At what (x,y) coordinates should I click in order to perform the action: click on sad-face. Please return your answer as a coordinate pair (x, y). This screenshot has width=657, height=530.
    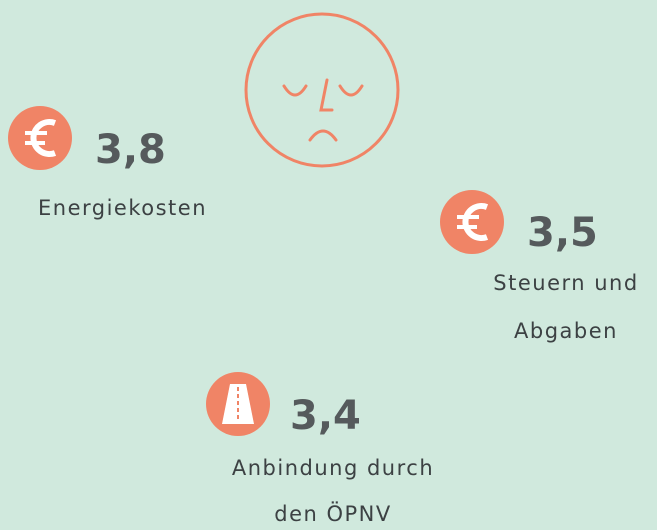
    Looking at the image, I should click on (322, 90).